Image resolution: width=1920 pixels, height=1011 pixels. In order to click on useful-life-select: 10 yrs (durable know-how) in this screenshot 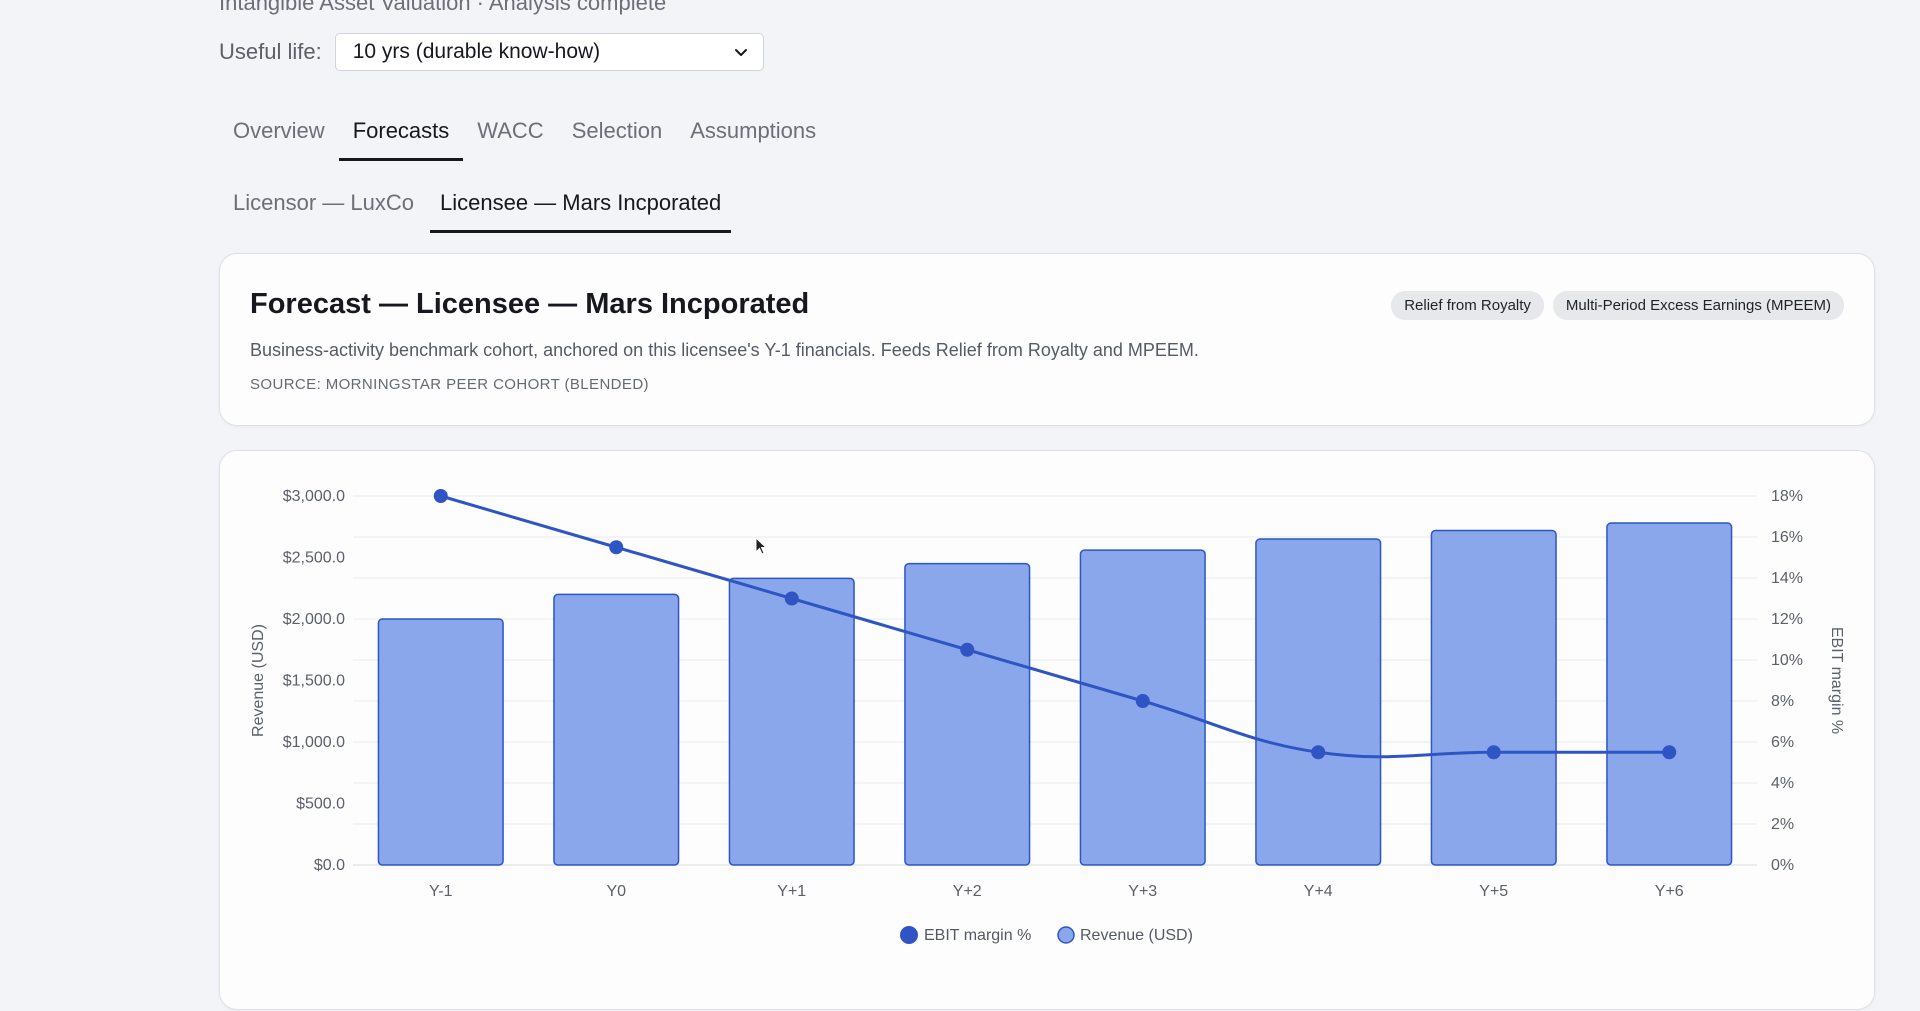, I will do `click(549, 52)`.